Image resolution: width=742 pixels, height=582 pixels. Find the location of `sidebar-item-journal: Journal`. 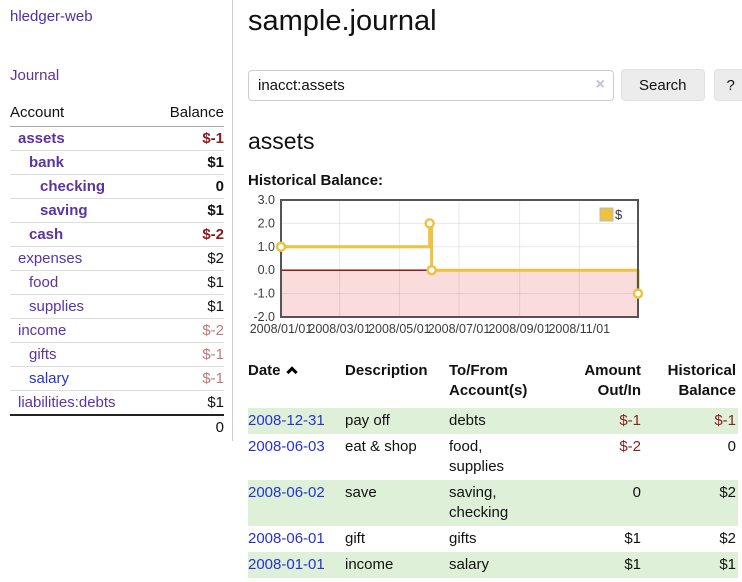

sidebar-item-journal: Journal is located at coordinates (35, 75).